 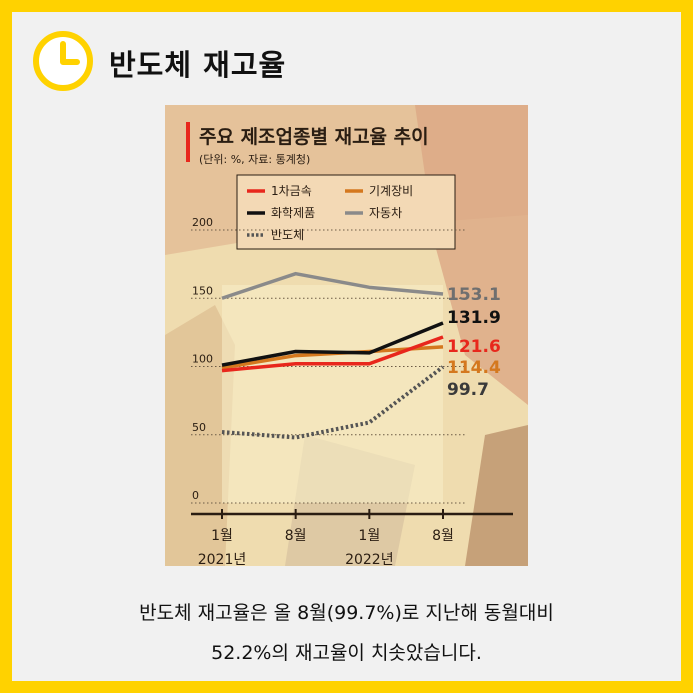 What do you see at coordinates (474, 368) in the screenshot?
I see `end-label: 114.4` at bounding box center [474, 368].